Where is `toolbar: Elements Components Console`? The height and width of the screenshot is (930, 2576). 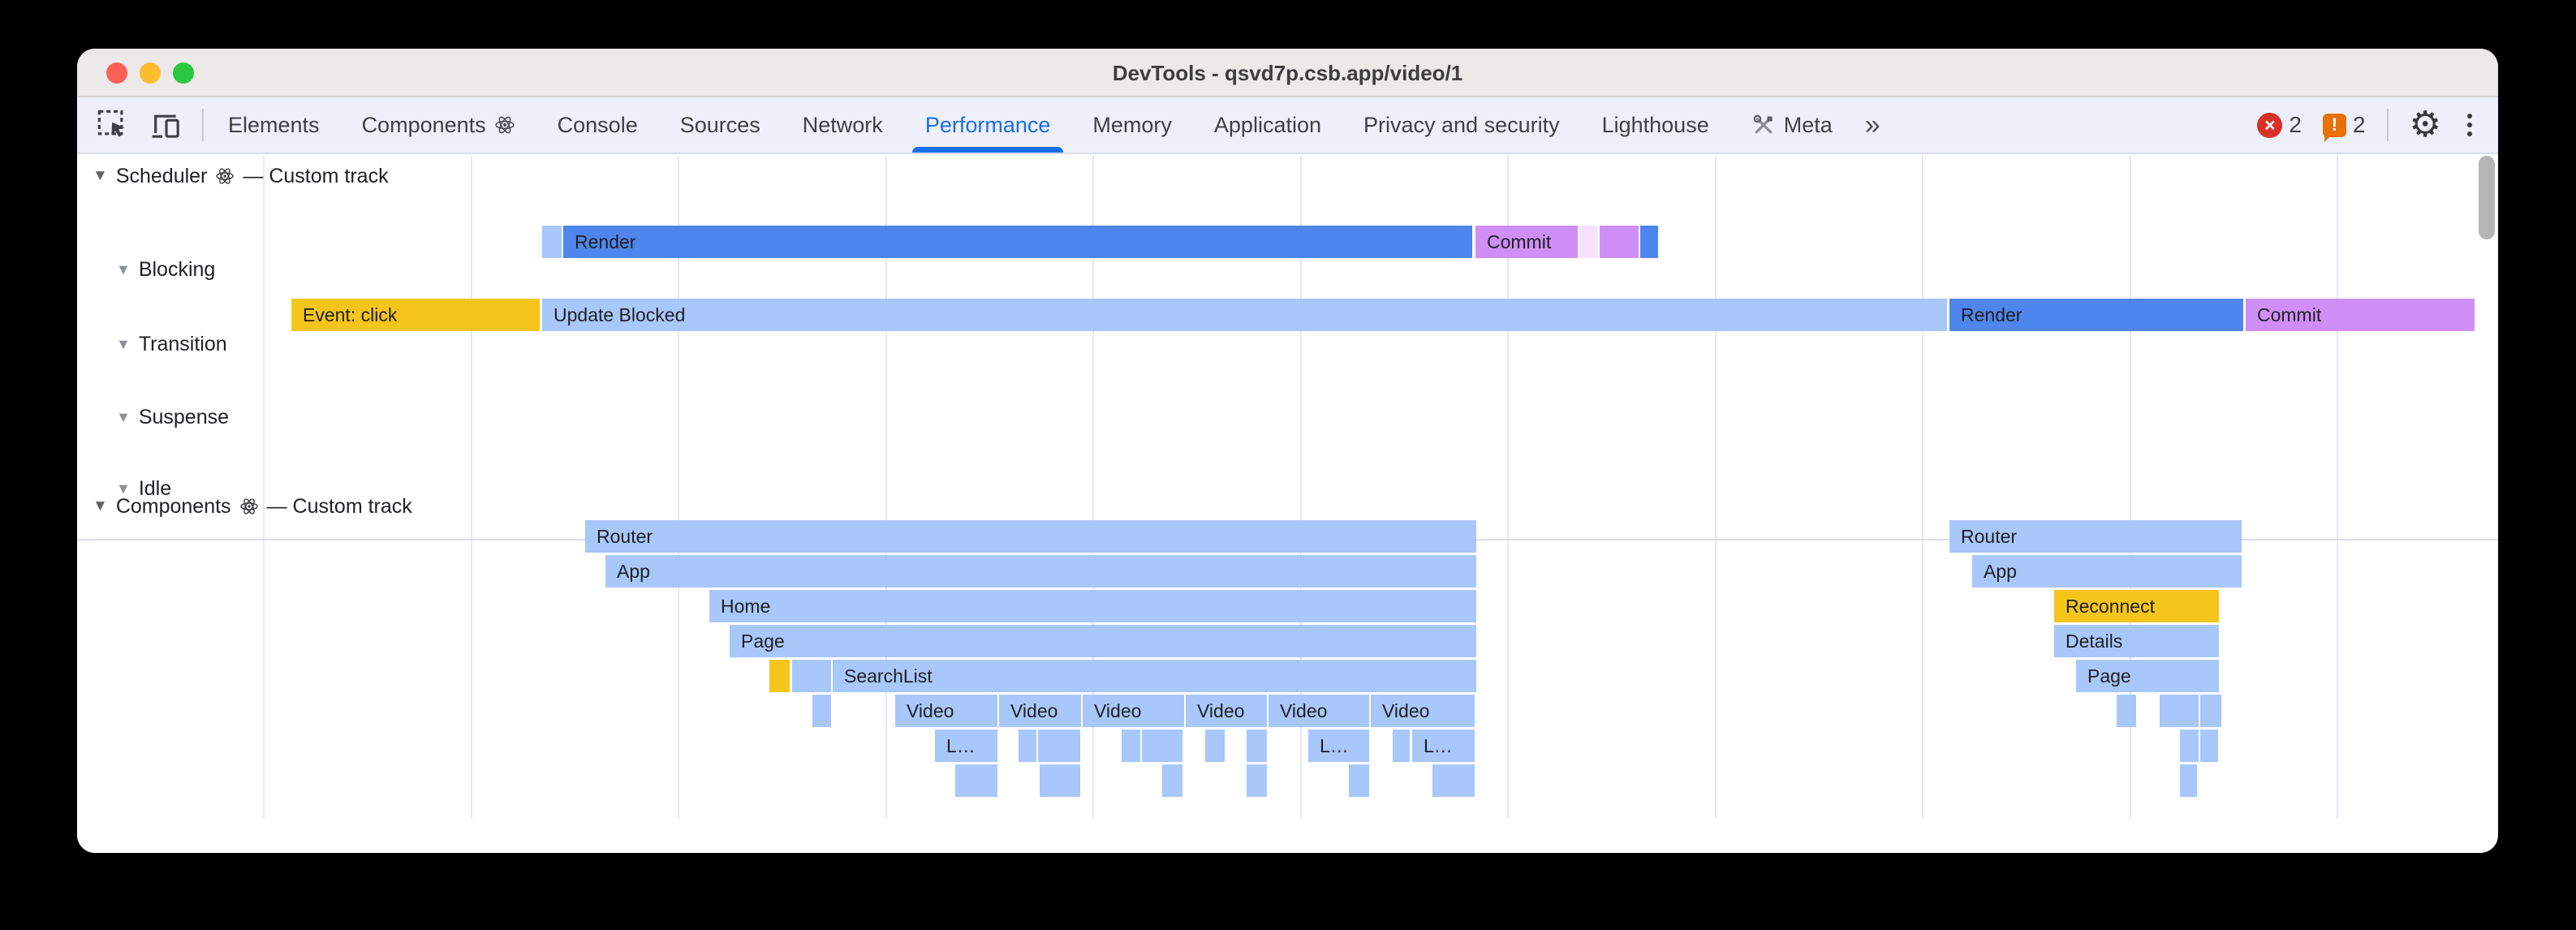 toolbar: Elements Components Console is located at coordinates (1288, 125).